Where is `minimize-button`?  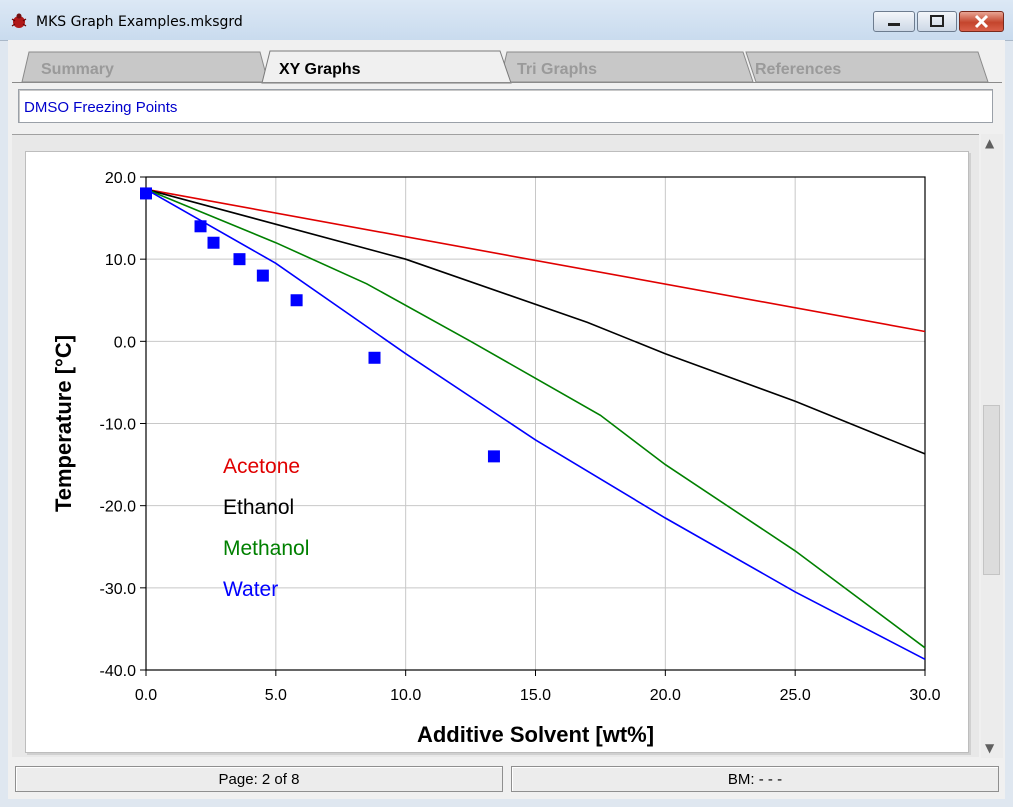 minimize-button is located at coordinates (894, 21).